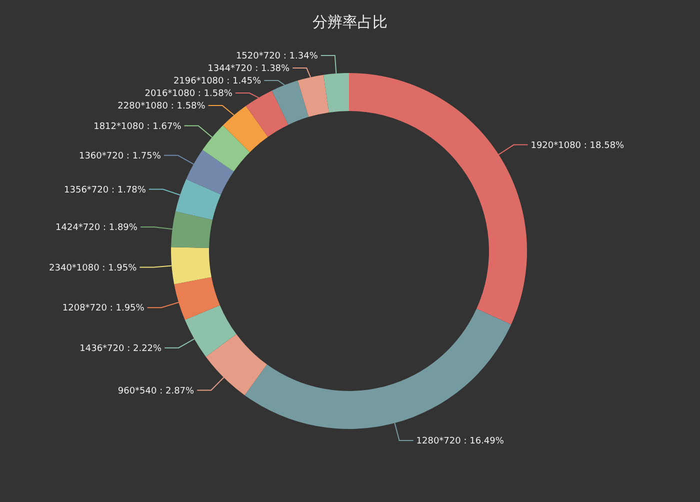  I want to click on slice-label: 1344*720 : 1.38%, so click(249, 69).